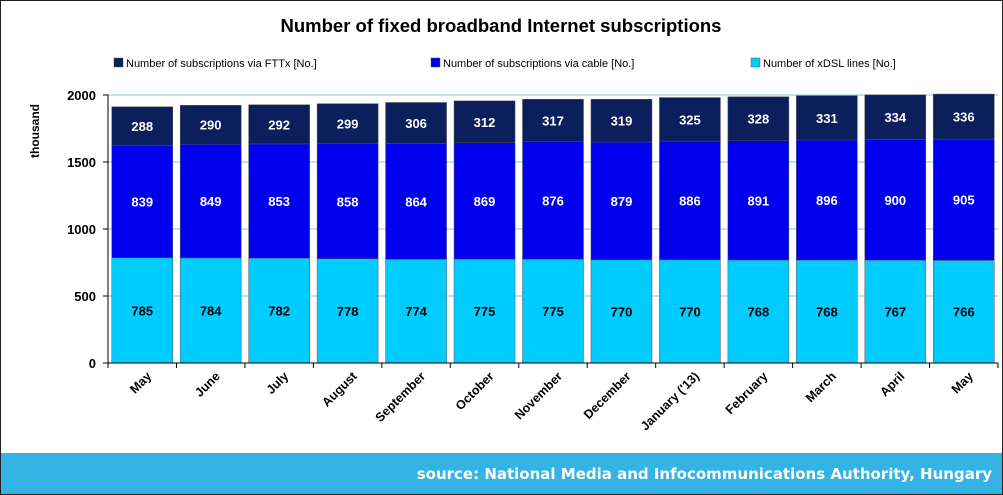  I want to click on x-tick-label: June, so click(207, 384).